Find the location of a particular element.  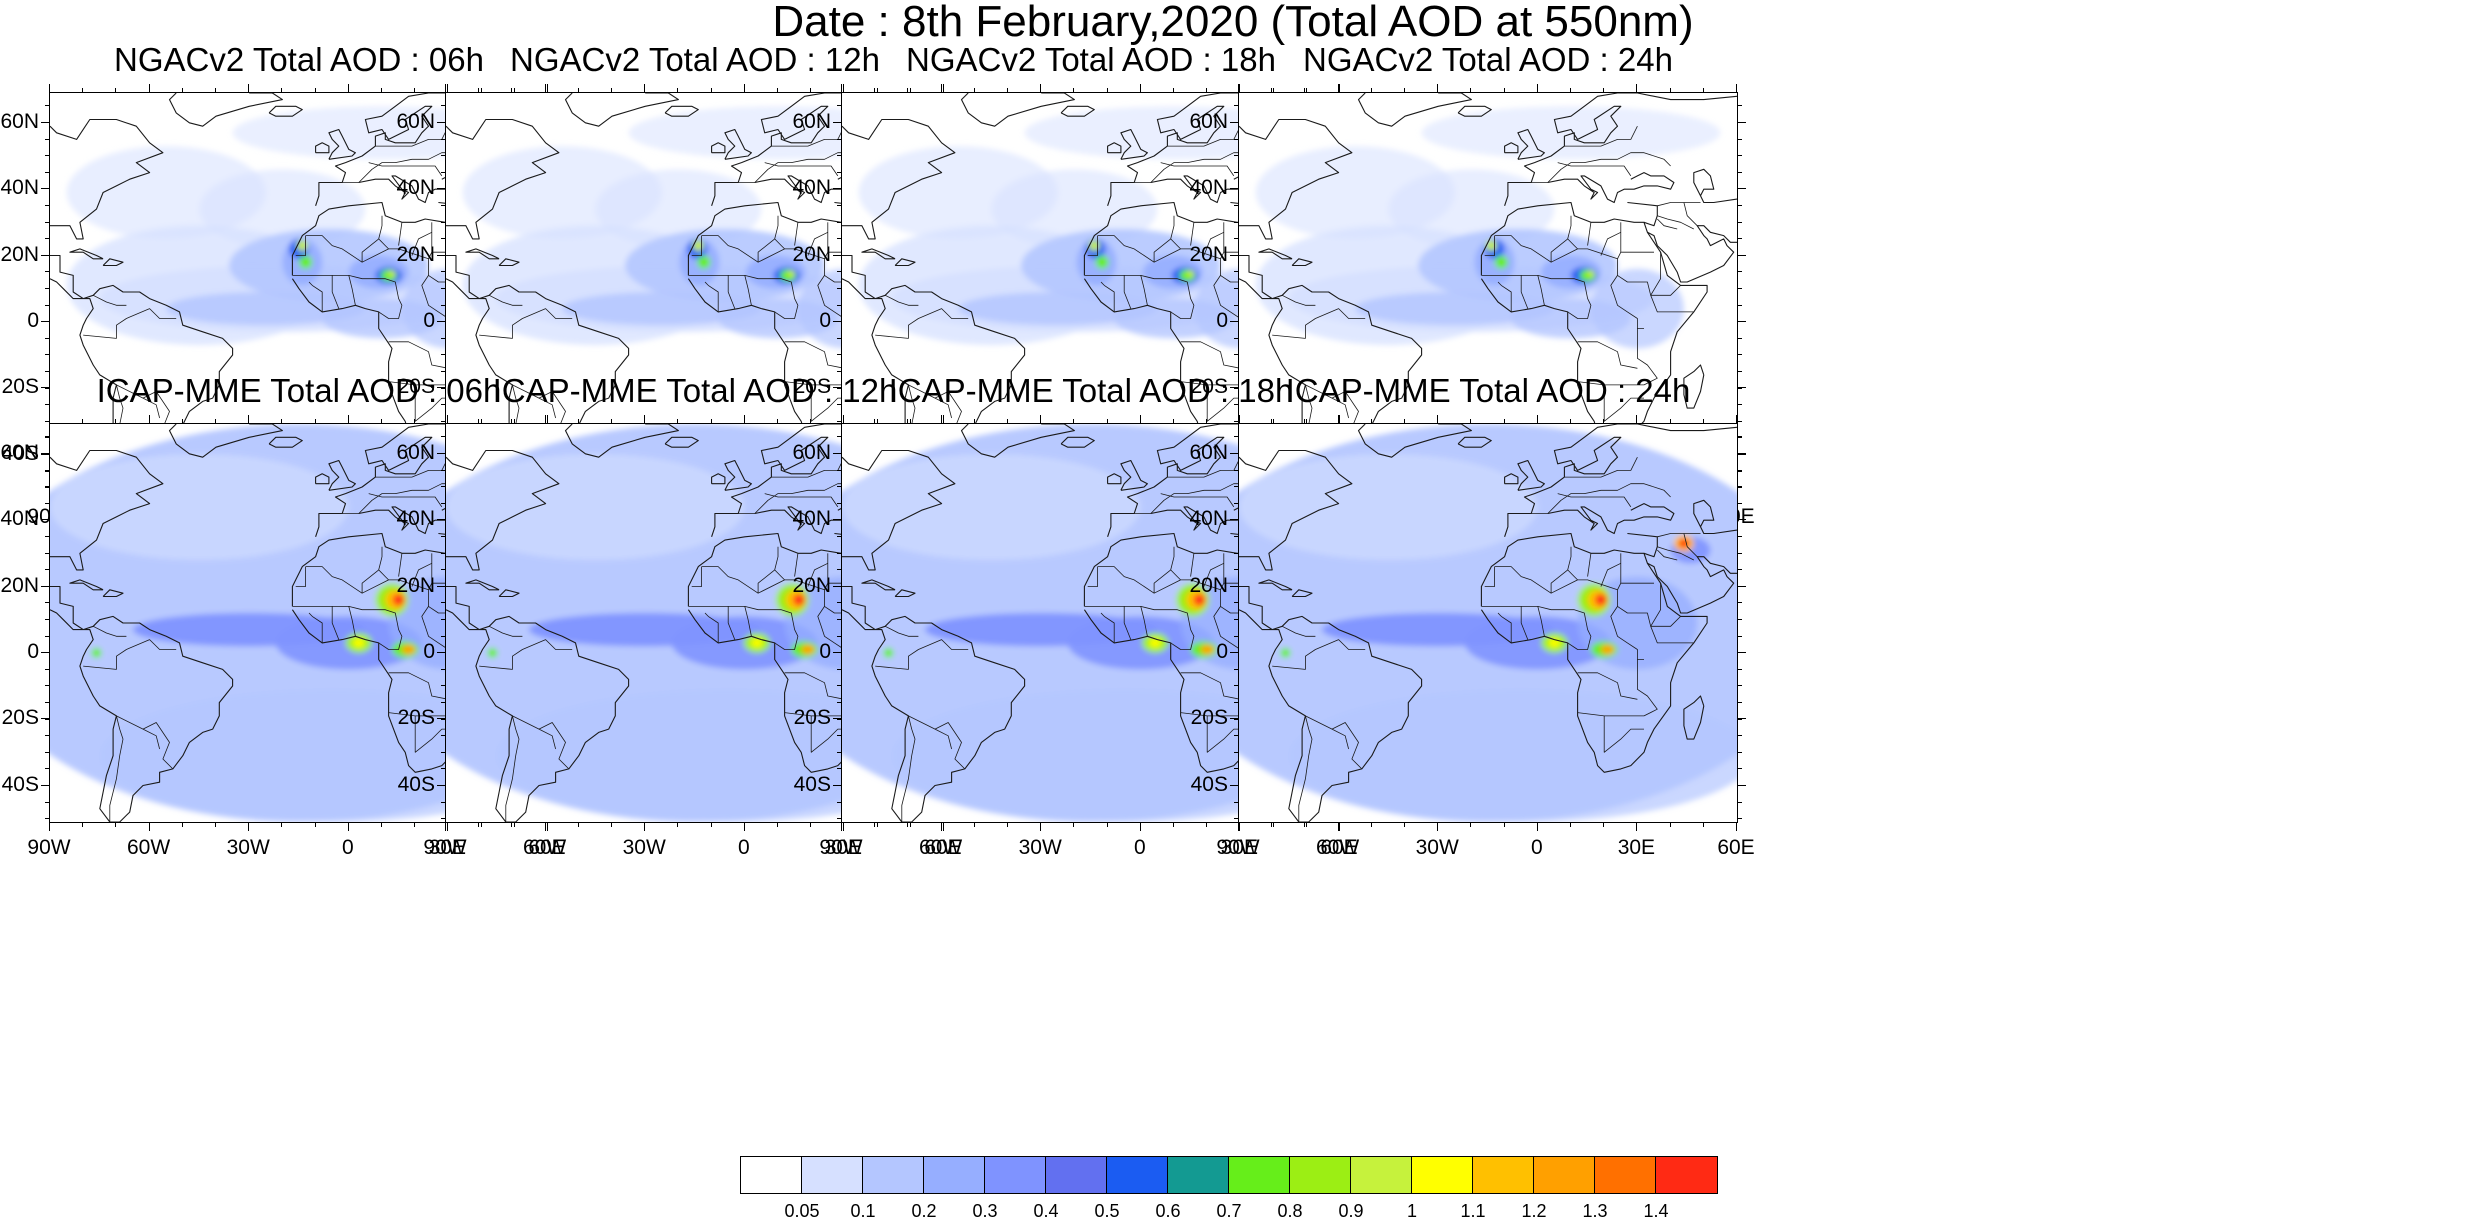

panel-title: ICAP-MME Total AOD : 06h is located at coordinates (299, 390).